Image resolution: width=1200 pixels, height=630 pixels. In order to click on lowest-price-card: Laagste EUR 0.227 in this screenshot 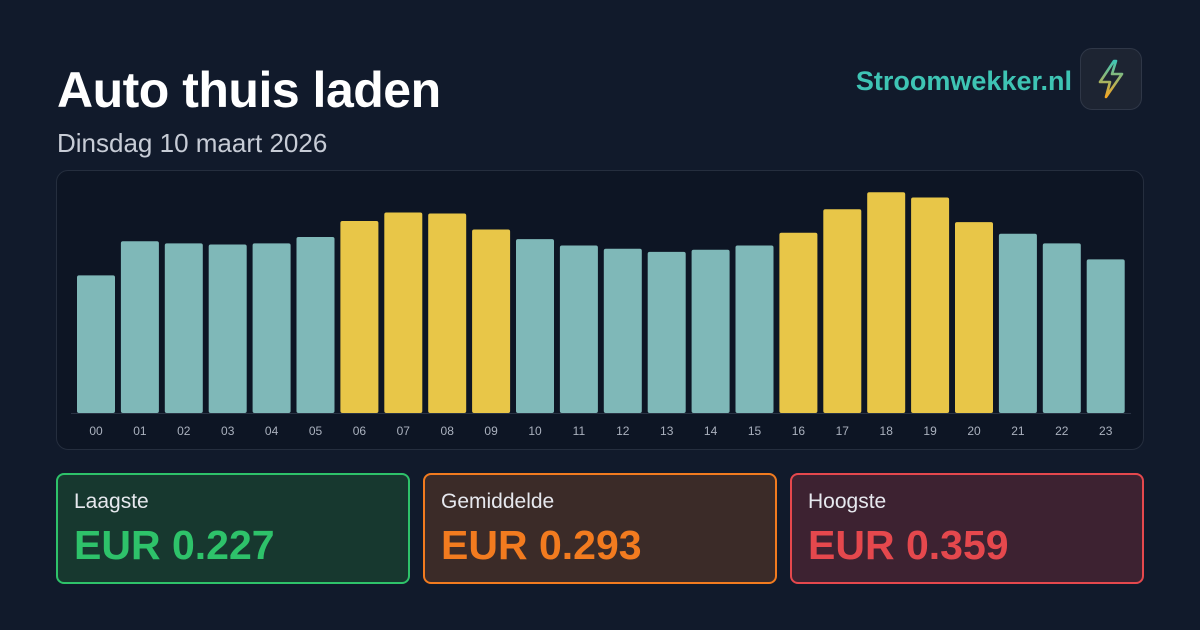, I will do `click(233, 528)`.